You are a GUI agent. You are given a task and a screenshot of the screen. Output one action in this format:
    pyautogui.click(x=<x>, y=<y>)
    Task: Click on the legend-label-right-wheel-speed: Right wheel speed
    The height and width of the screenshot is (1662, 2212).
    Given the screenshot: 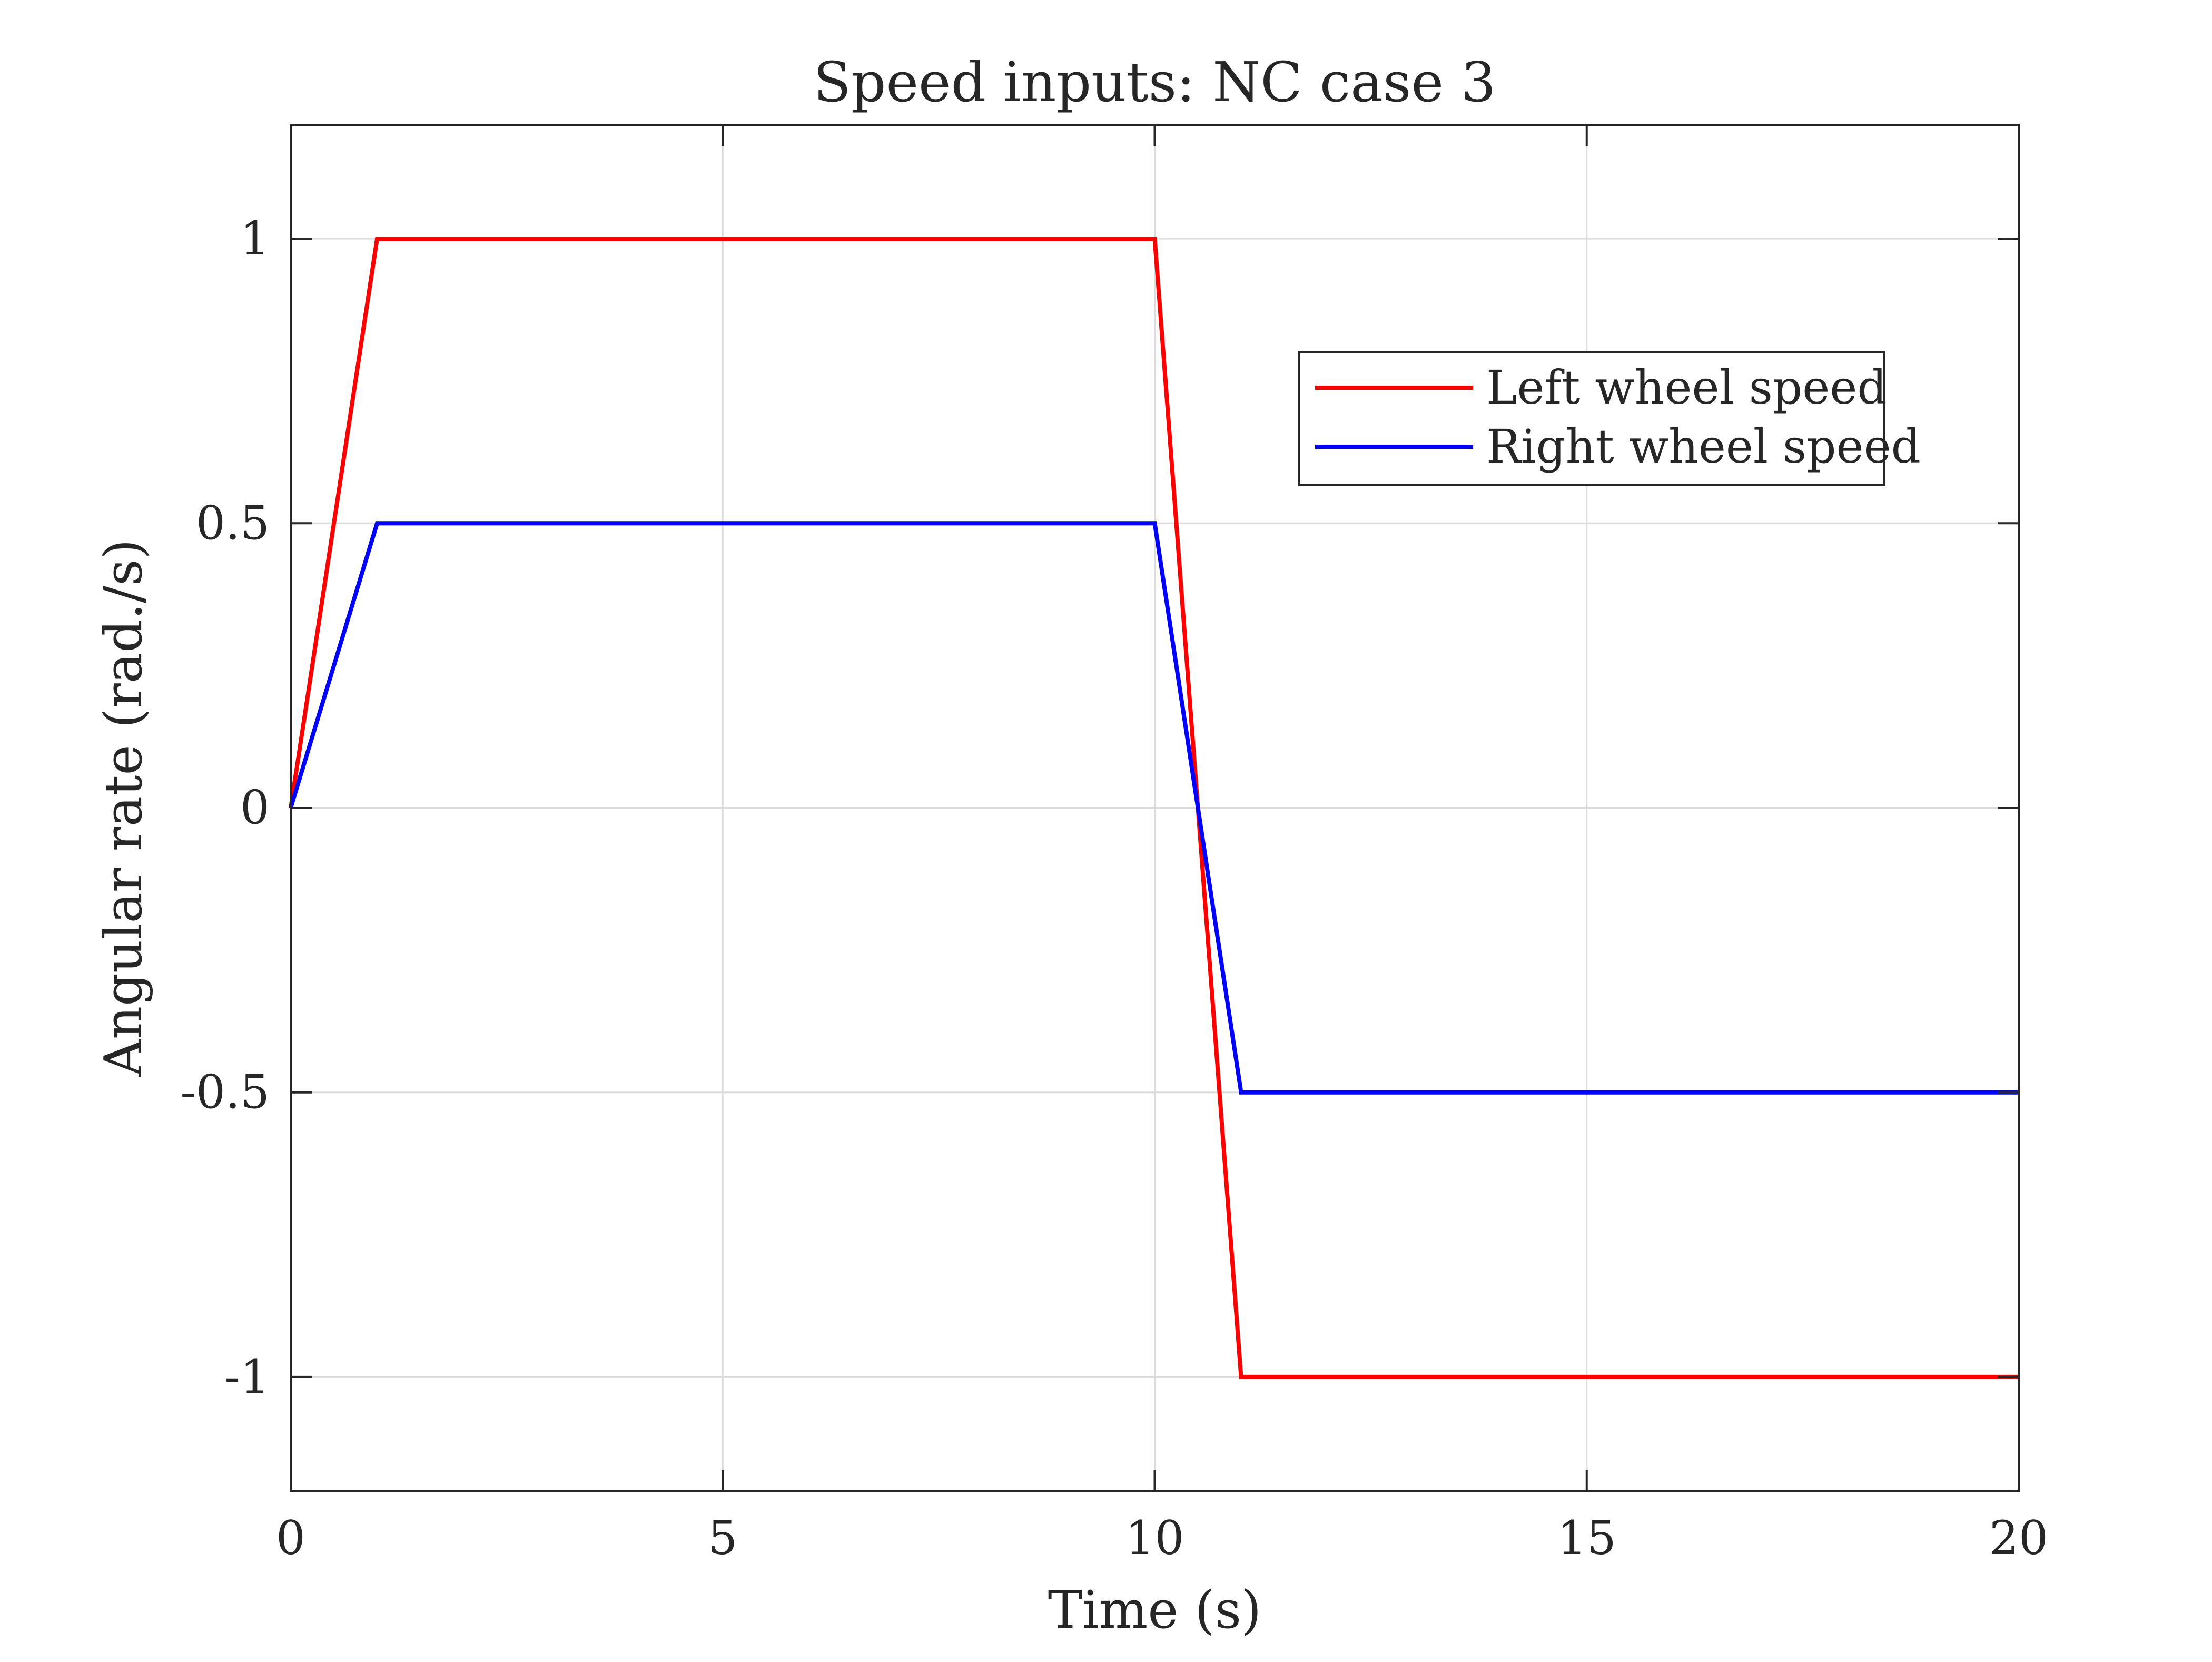 What is the action you would take?
    pyautogui.click(x=1703, y=446)
    